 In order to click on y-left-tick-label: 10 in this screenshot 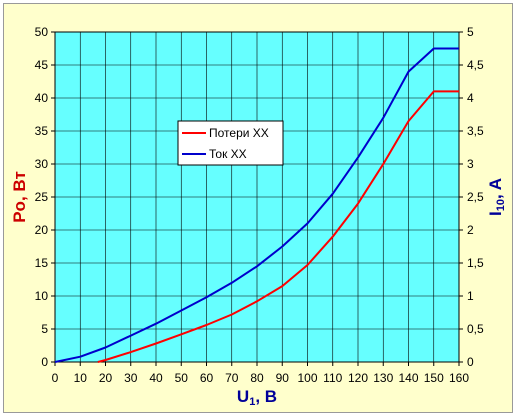, I will do `click(42, 296)`.